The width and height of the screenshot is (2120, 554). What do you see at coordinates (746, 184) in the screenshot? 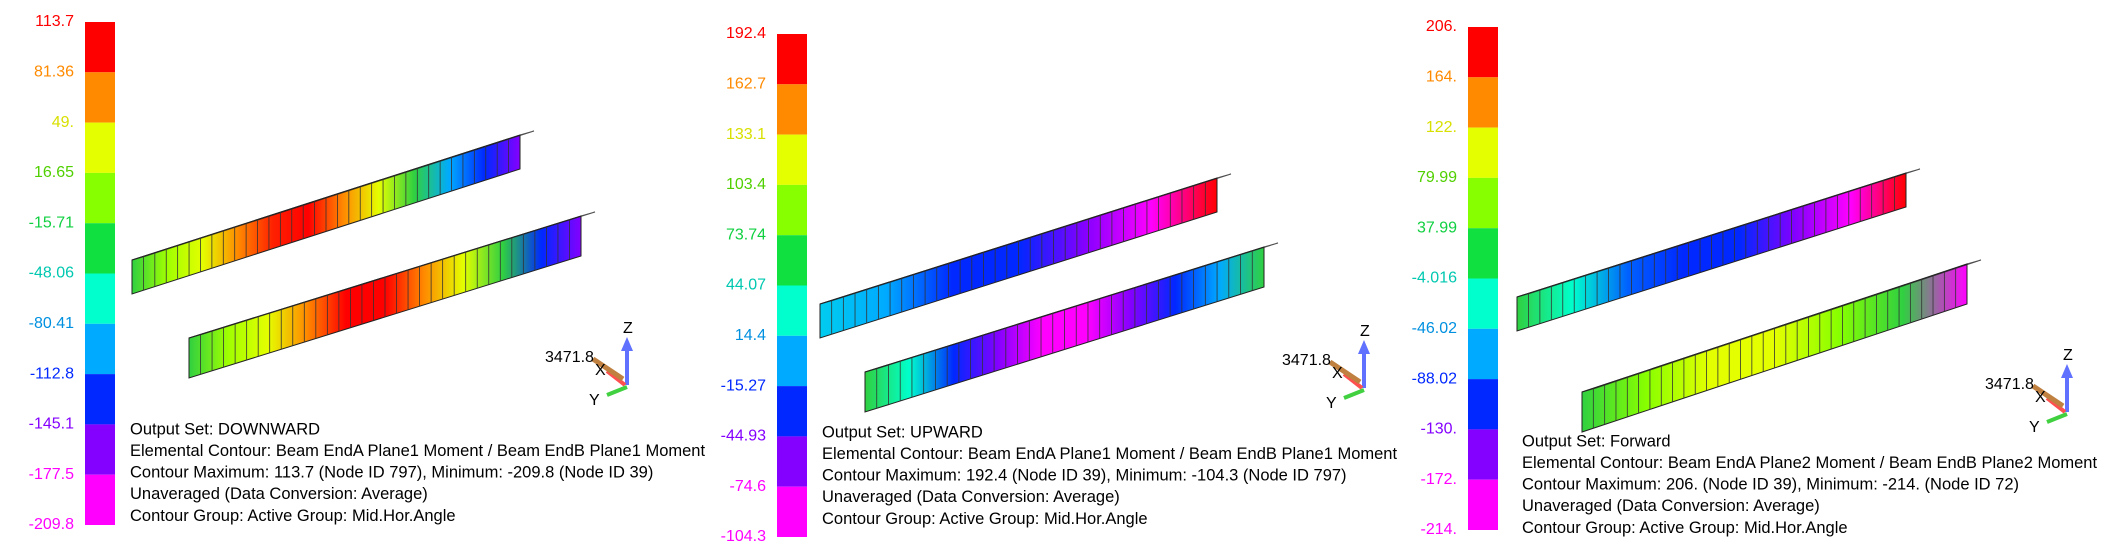
I see `legend-label: 103.4` at bounding box center [746, 184].